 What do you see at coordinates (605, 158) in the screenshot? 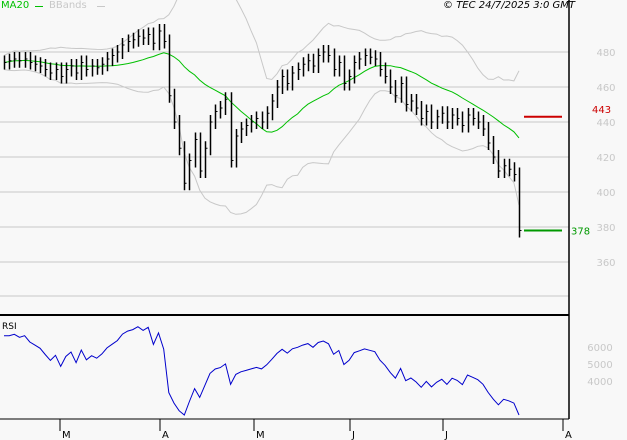
I see `price-tick-label: 420` at bounding box center [605, 158].